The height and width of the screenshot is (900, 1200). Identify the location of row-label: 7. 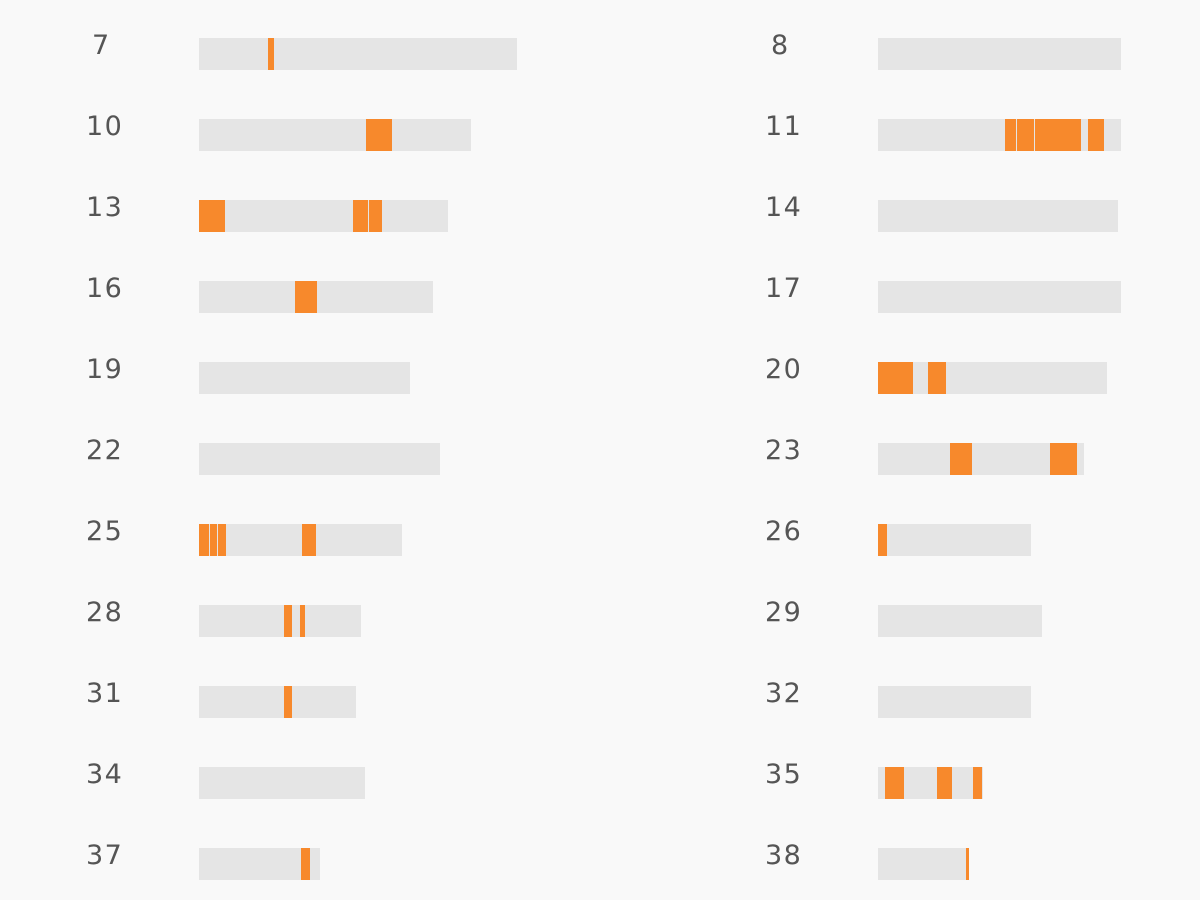
(101, 45).